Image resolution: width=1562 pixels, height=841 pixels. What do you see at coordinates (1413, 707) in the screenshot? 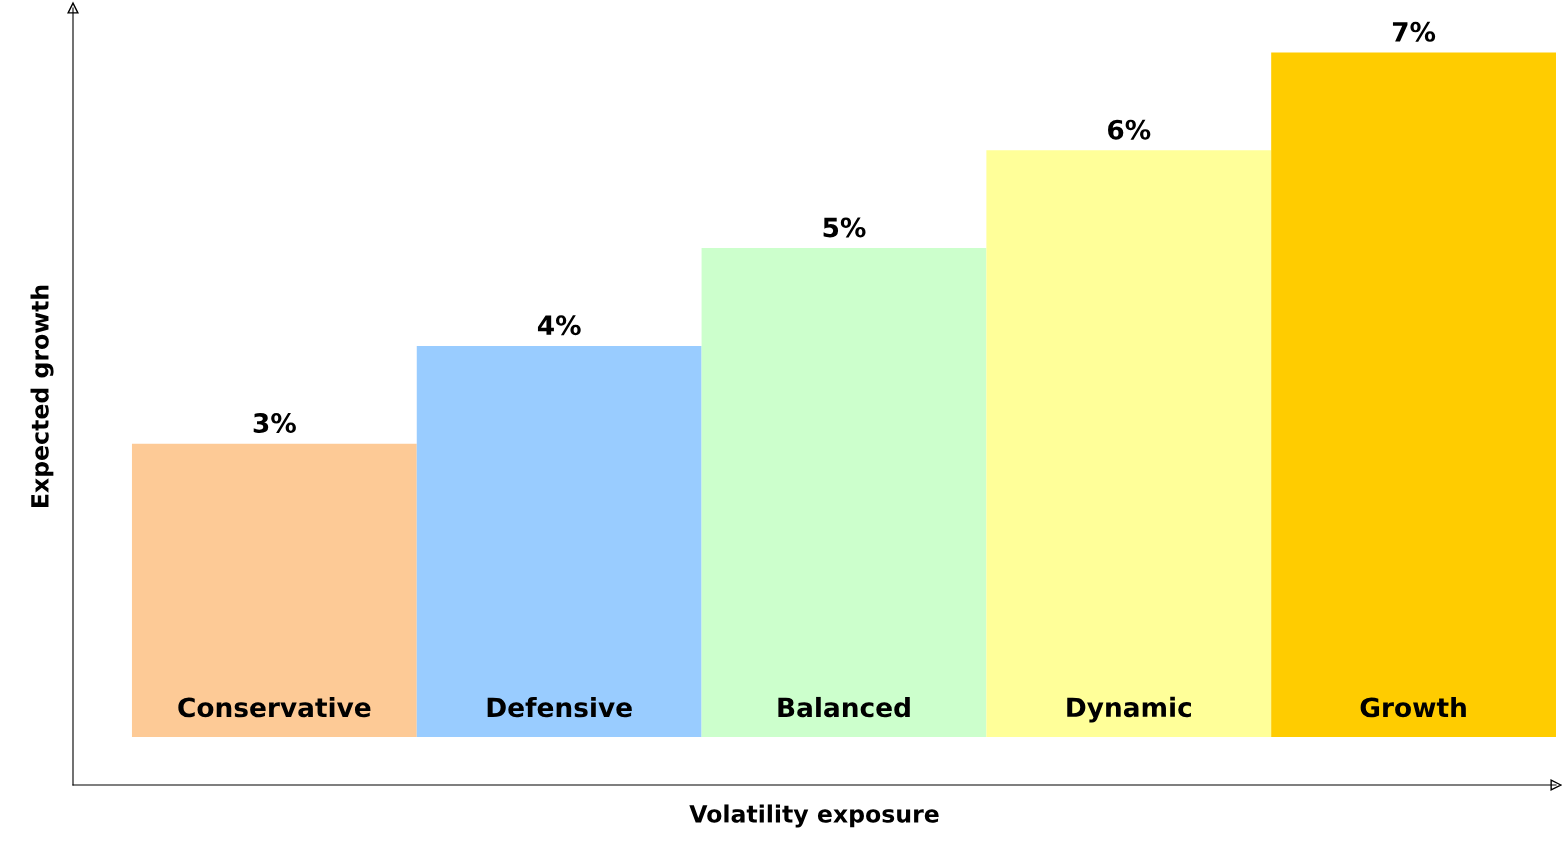
I see `x-tick-label: Growth` at bounding box center [1413, 707].